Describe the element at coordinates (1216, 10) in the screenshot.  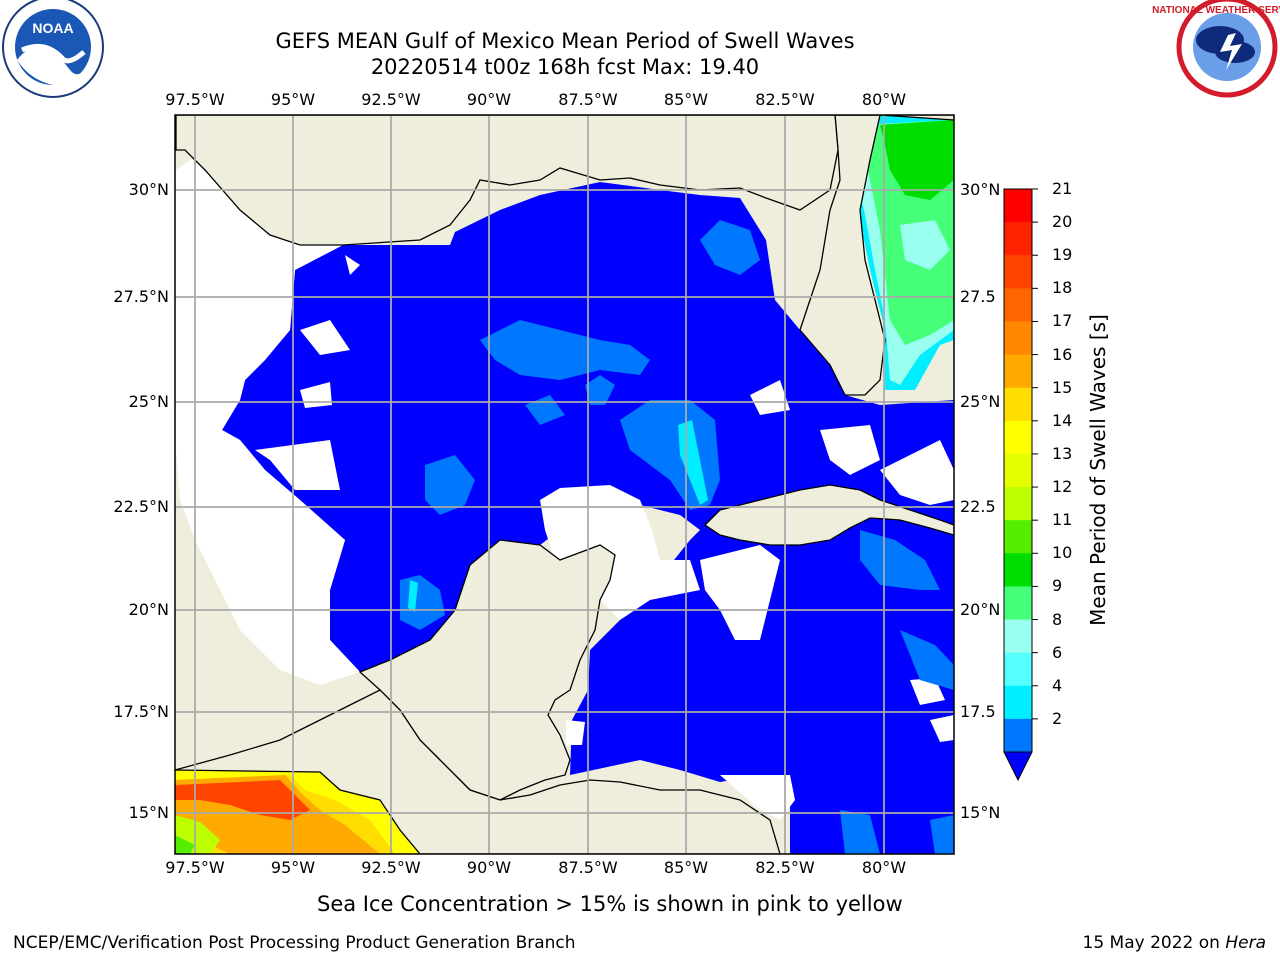
I see `nws-logo-text: NATIONAL WEATHER SERVICE` at that location.